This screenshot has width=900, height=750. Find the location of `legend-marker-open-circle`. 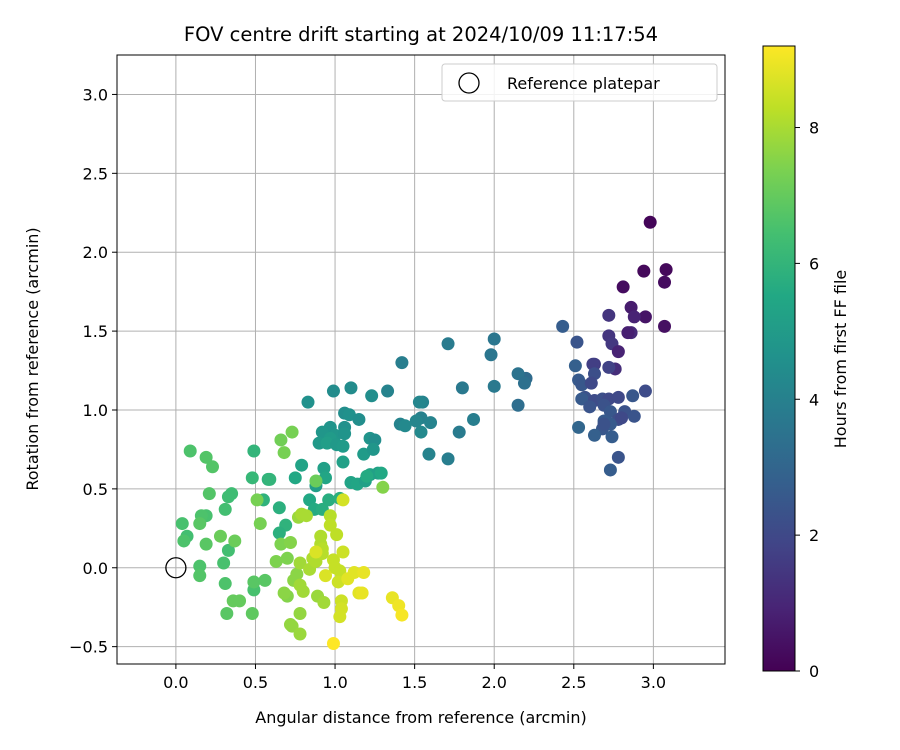

legend-marker-open-circle is located at coordinates (469, 83).